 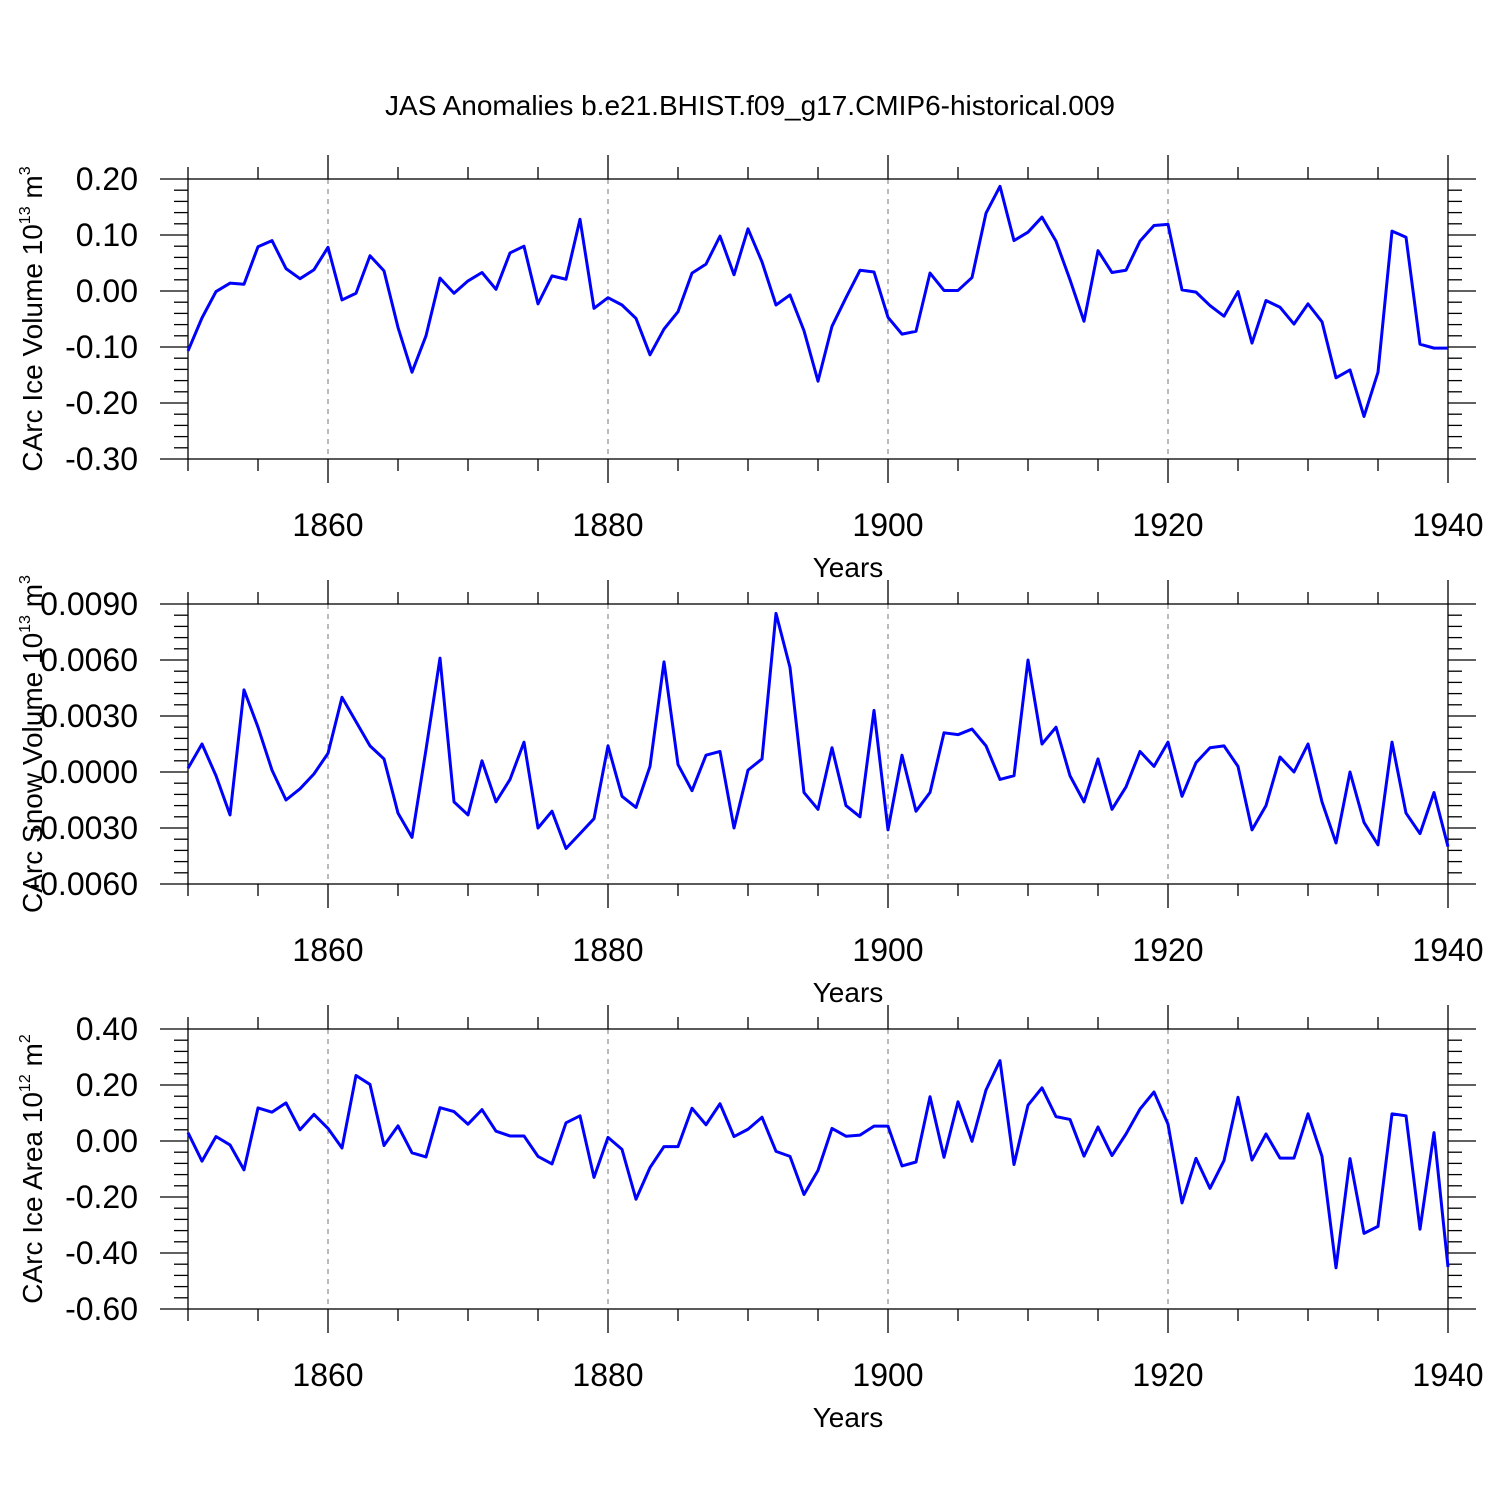 I want to click on y-tick-label: 0.40, so click(x=107, y=1029).